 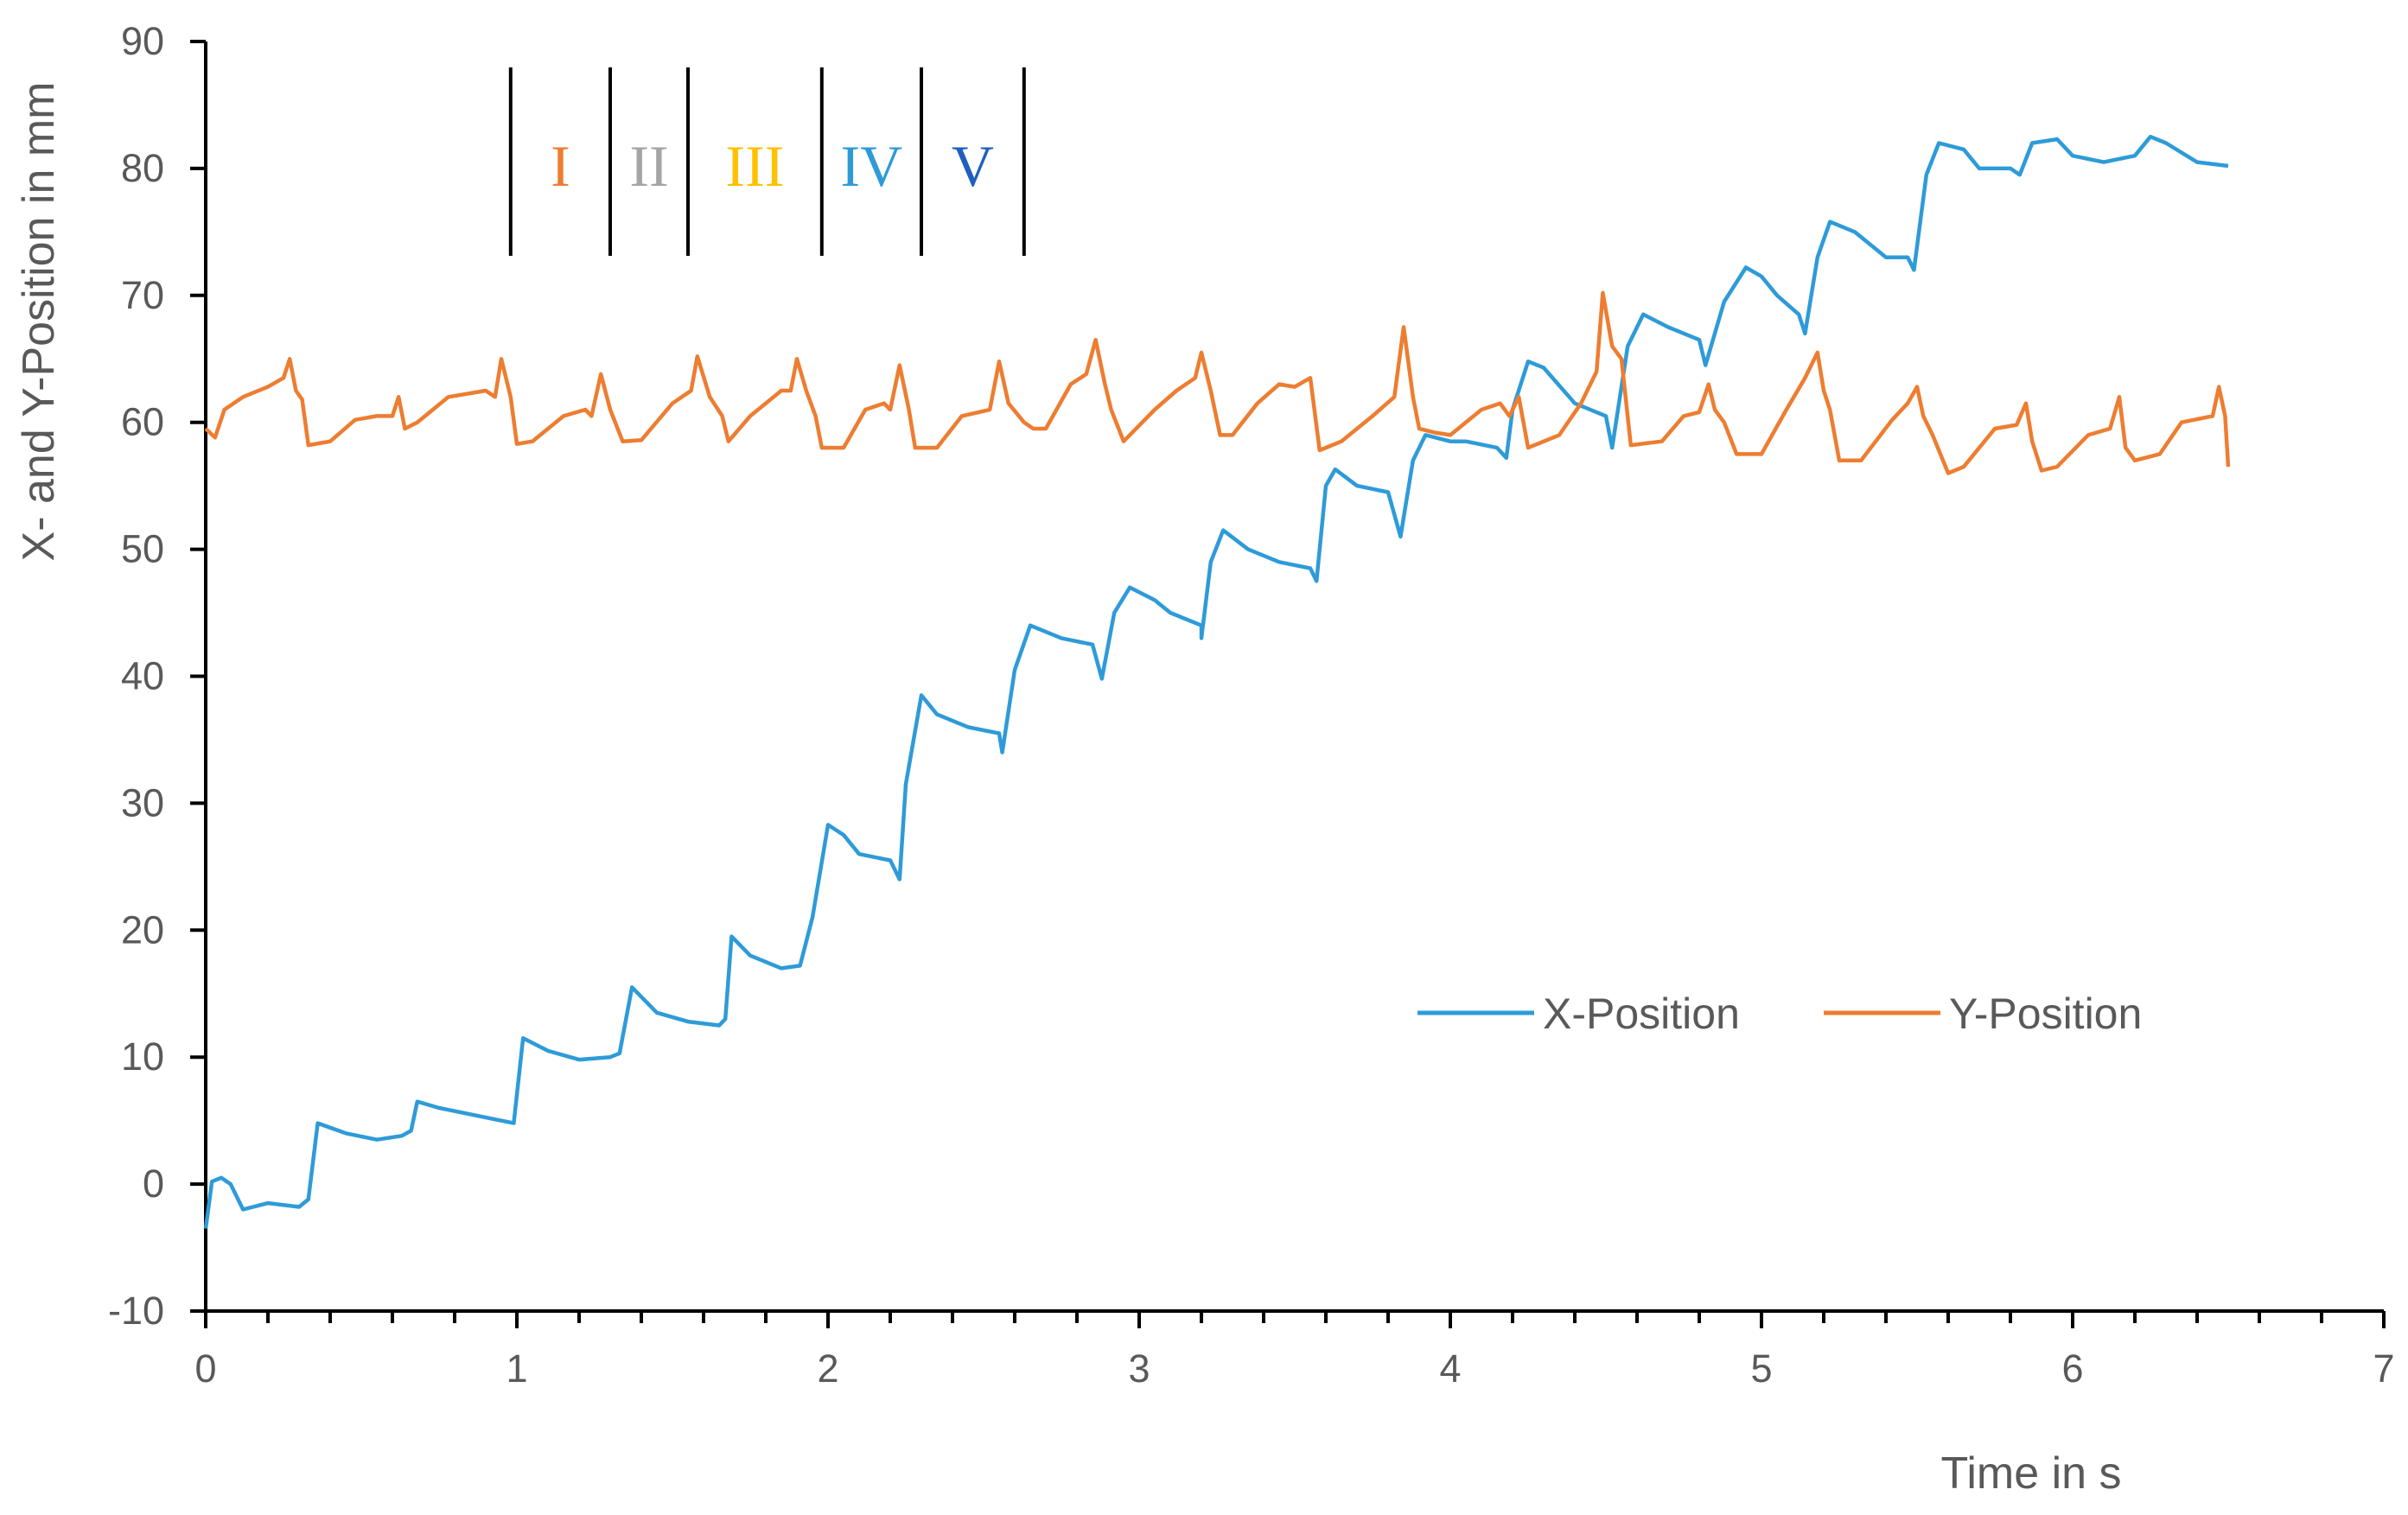 I want to click on legend-label-x-position: X-Position, so click(x=1641, y=1014).